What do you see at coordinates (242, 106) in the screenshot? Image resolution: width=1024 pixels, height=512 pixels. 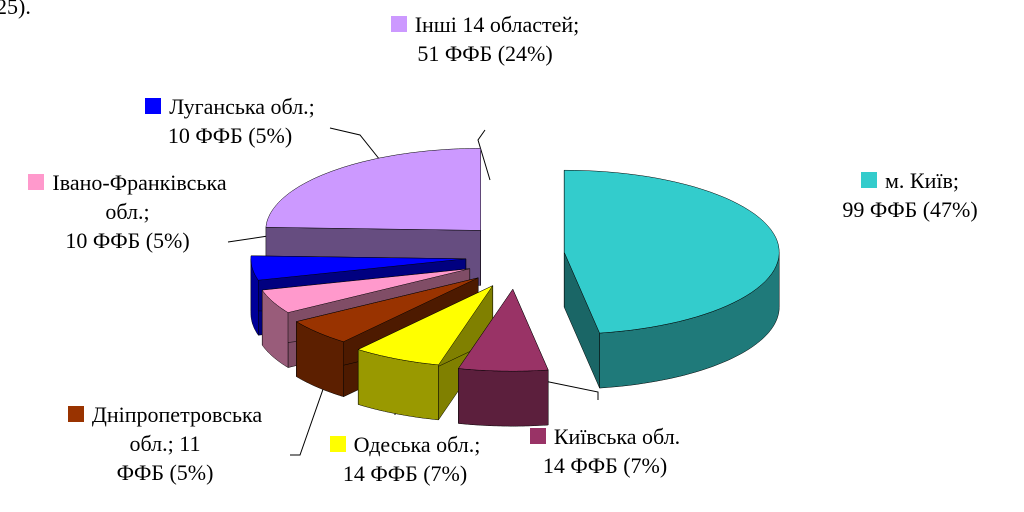 I see `category-label: Луганська обл.;` at bounding box center [242, 106].